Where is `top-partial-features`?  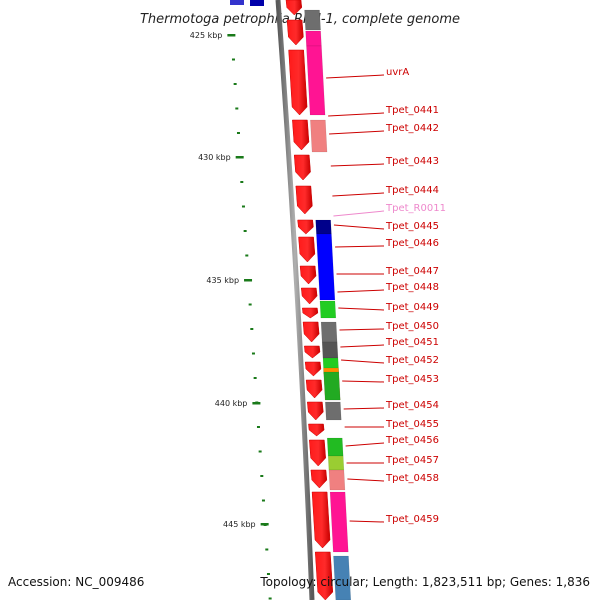 top-partial-features is located at coordinates (247, 3).